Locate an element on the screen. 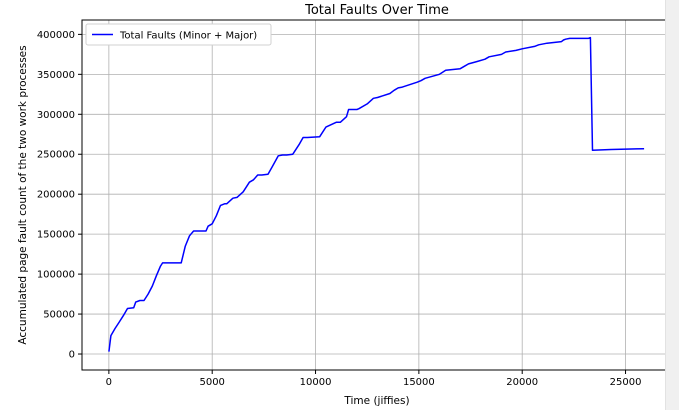  y-tick-label: 100000 is located at coordinates (56, 275).